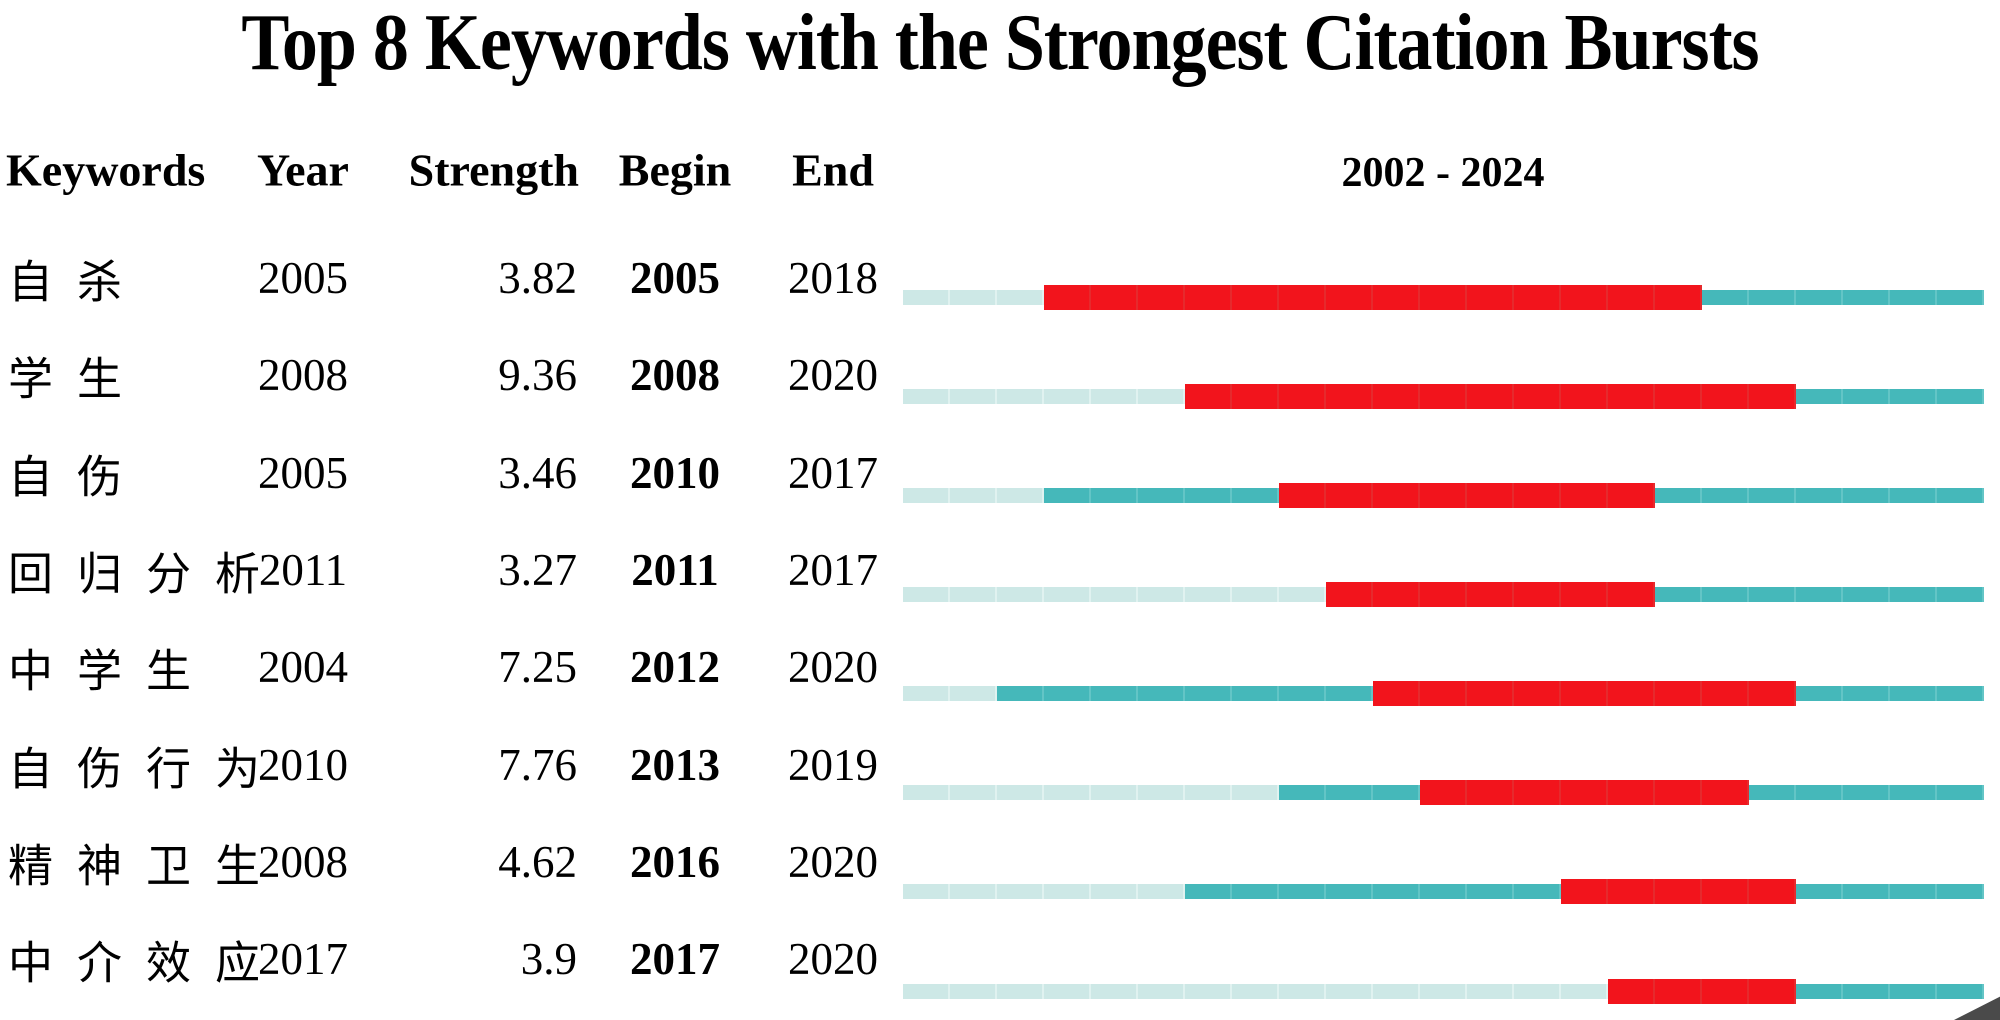 The image size is (2000, 1020). Describe the element at coordinates (112, 671) in the screenshot. I see `row-keyword: 中学生` at that location.